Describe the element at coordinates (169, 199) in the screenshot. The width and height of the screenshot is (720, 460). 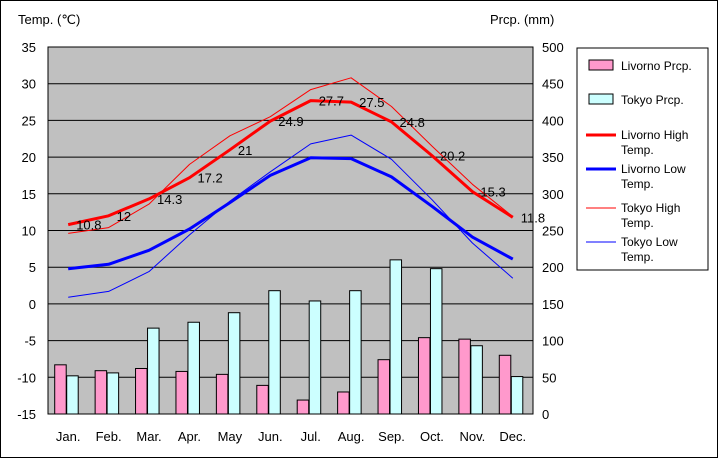
I see `data-label: 14.3` at that location.